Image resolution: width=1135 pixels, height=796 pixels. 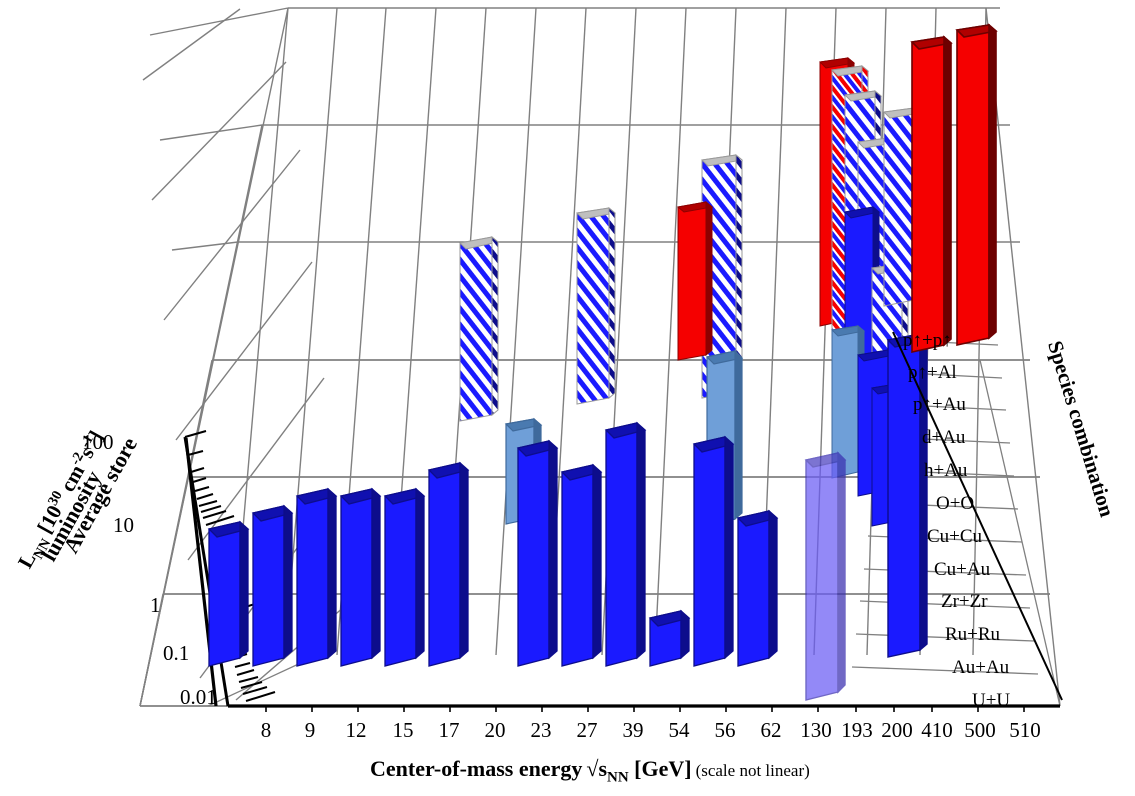 What do you see at coordinates (449, 730) in the screenshot?
I see `xtick-17: 17` at bounding box center [449, 730].